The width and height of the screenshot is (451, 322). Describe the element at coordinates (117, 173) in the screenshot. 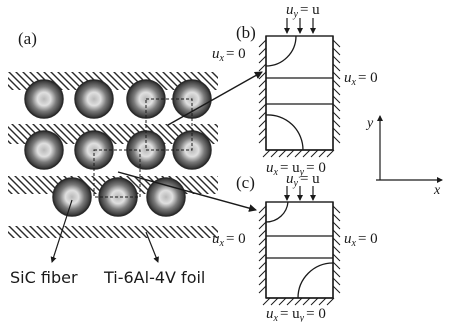

I see `unit-cell-outline-c` at that location.